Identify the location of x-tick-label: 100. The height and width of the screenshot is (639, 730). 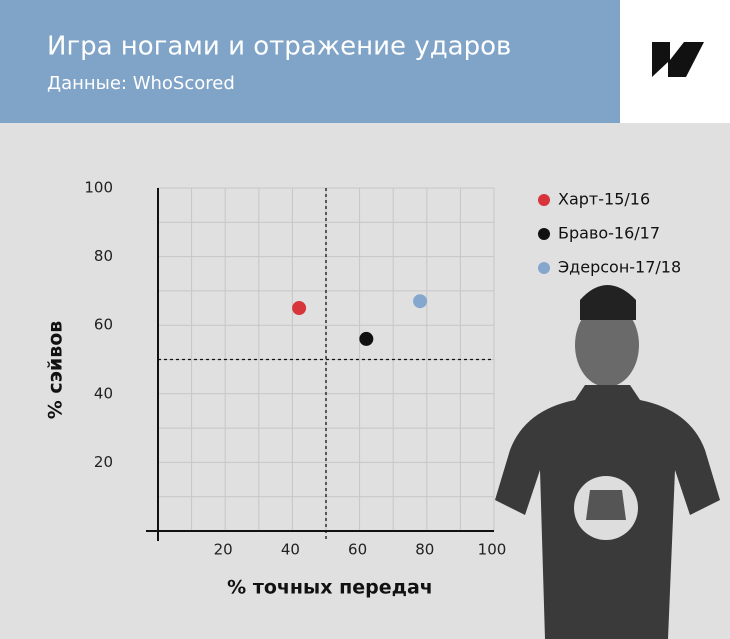
(492, 550).